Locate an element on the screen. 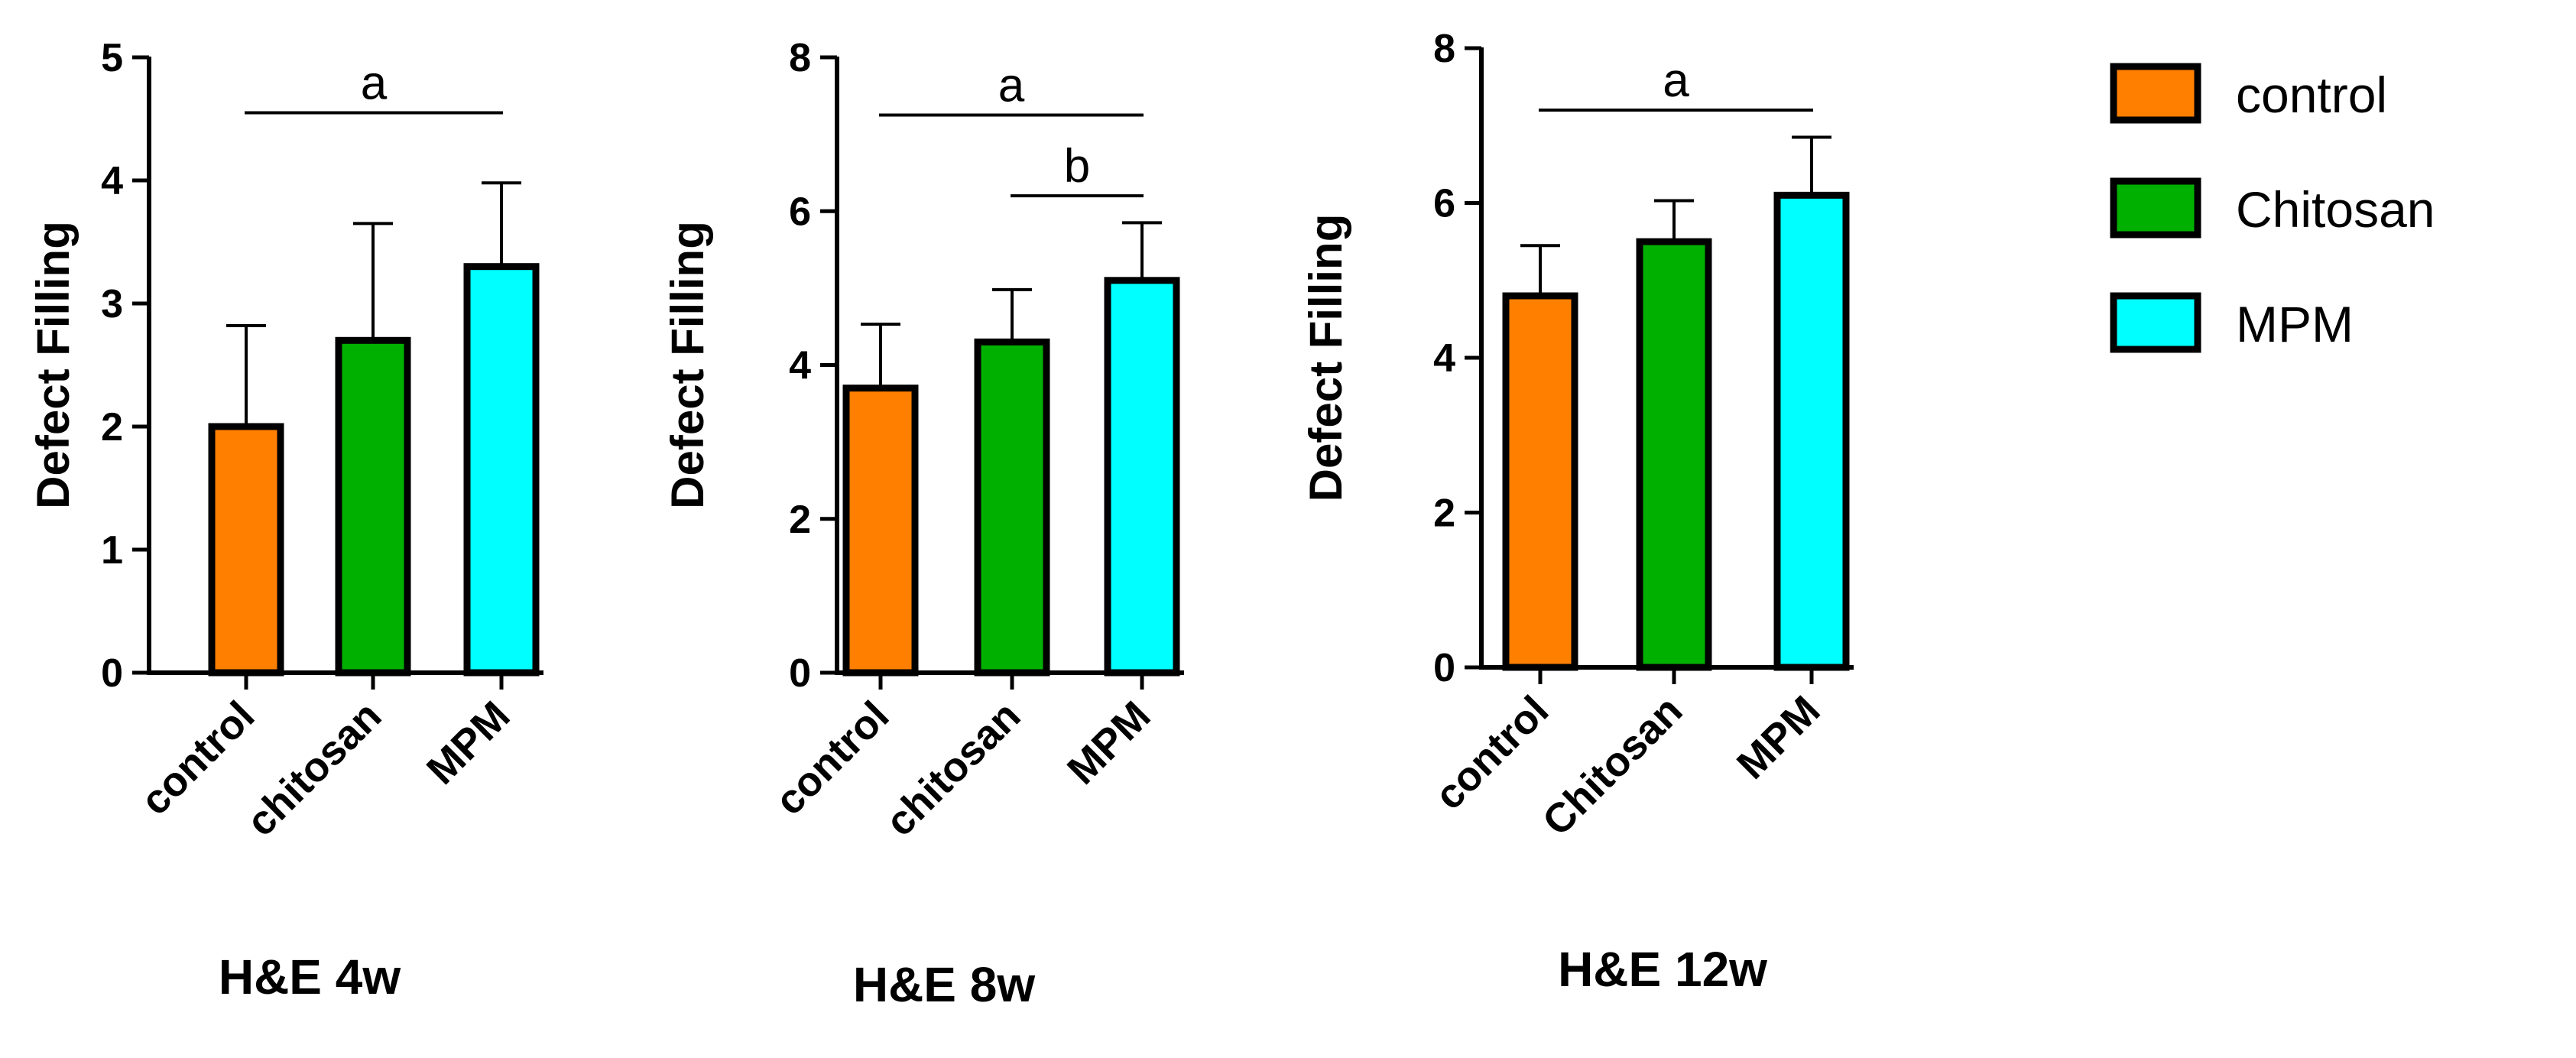 The height and width of the screenshot is (1058, 2576). legend: control Chitosan MPM is located at coordinates (2272, 208).